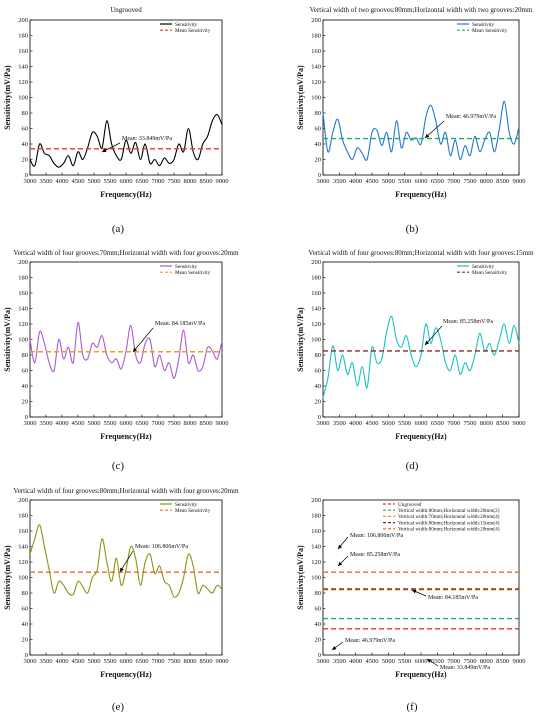 Image resolution: width=550 pixels, height=719 pixels. Describe the element at coordinates (470, 661) in the screenshot. I see `x-tick-label: 7500` at that location.